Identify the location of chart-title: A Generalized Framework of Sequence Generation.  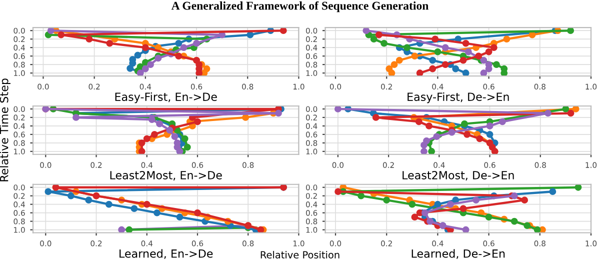
(300, 6).